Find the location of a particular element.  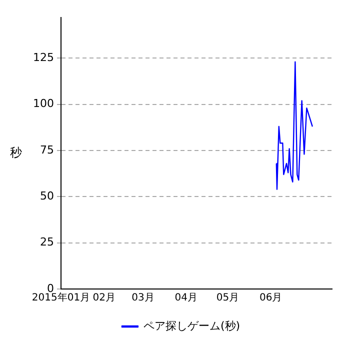

x-tick-label: 06月 is located at coordinates (270, 298).